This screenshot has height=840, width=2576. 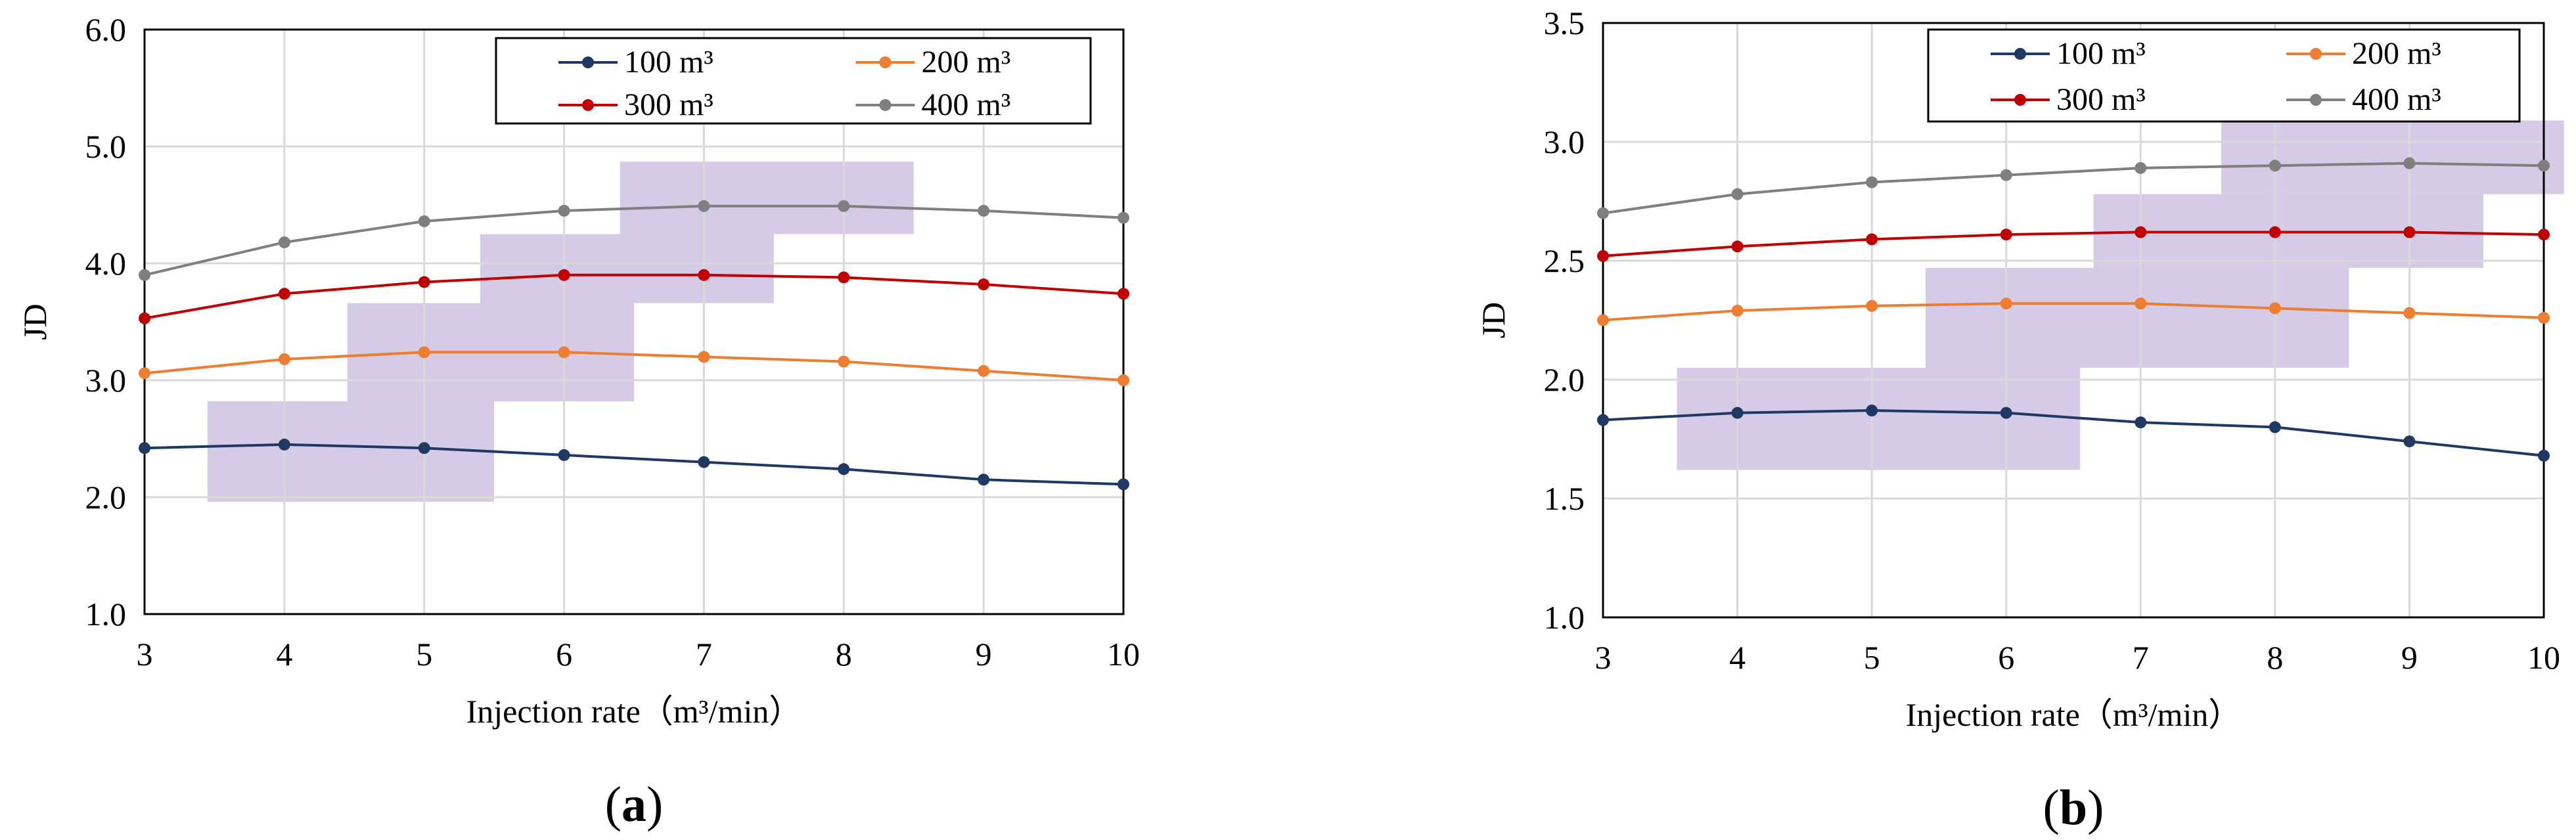 I want to click on y-tick-label: 3.0, so click(x=1564, y=141).